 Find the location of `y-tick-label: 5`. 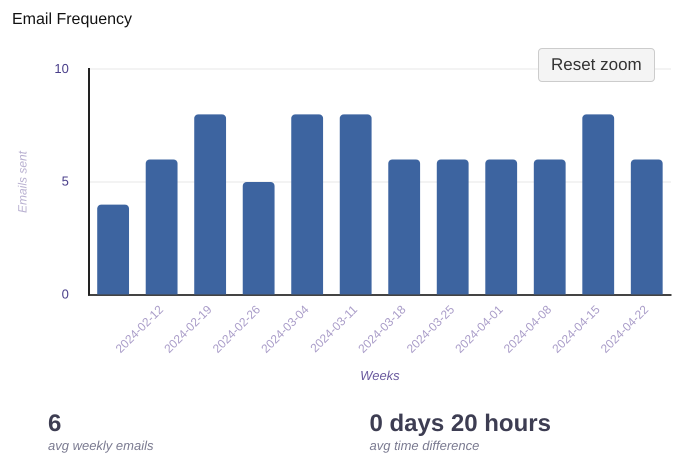

y-tick-label: 5 is located at coordinates (65, 181).